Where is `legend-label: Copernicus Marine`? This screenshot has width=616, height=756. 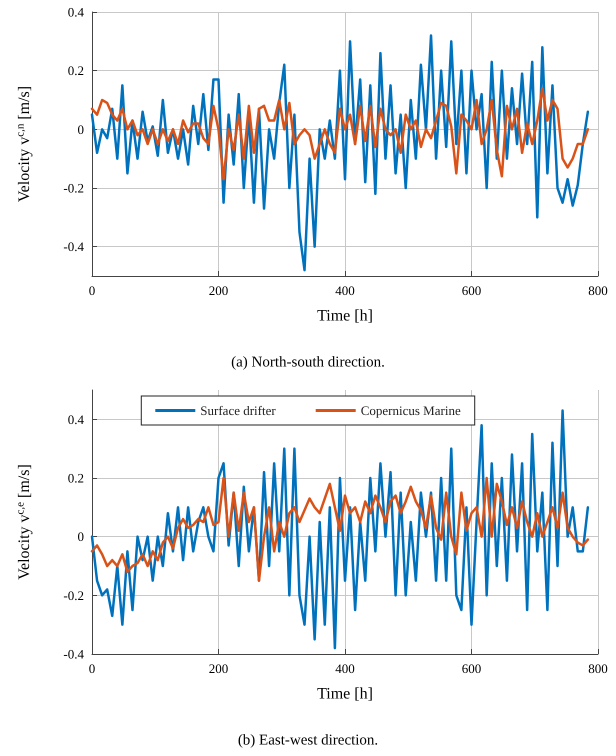
legend-label: Copernicus Marine is located at coordinates (410, 410).